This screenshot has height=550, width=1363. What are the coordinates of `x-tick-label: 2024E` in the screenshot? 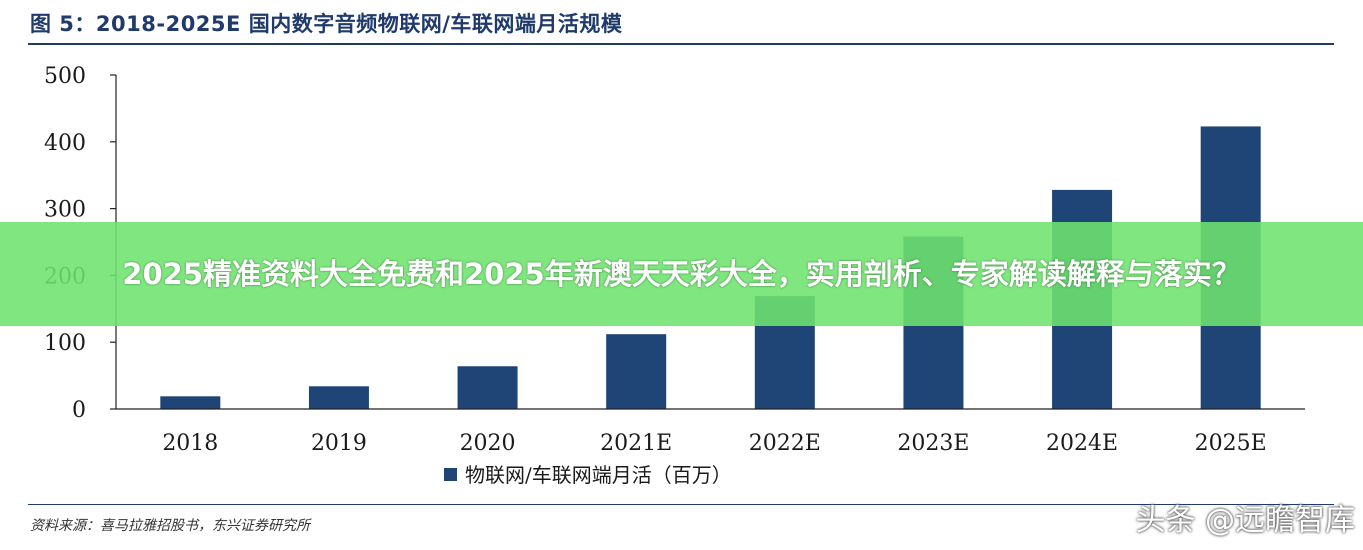 It's located at (1082, 443).